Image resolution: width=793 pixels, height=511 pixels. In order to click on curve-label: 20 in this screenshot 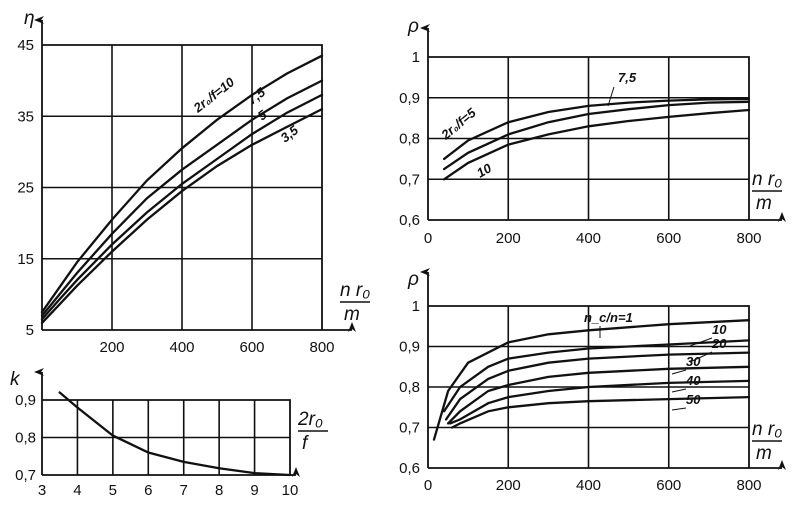, I will do `click(719, 343)`.